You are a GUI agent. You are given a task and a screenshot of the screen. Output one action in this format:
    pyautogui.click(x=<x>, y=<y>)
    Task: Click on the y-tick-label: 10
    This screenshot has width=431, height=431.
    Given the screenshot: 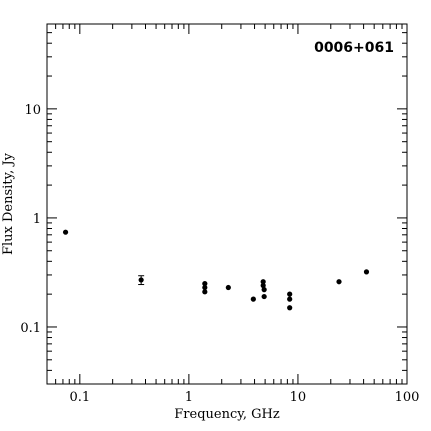 What is the action you would take?
    pyautogui.click(x=32, y=110)
    